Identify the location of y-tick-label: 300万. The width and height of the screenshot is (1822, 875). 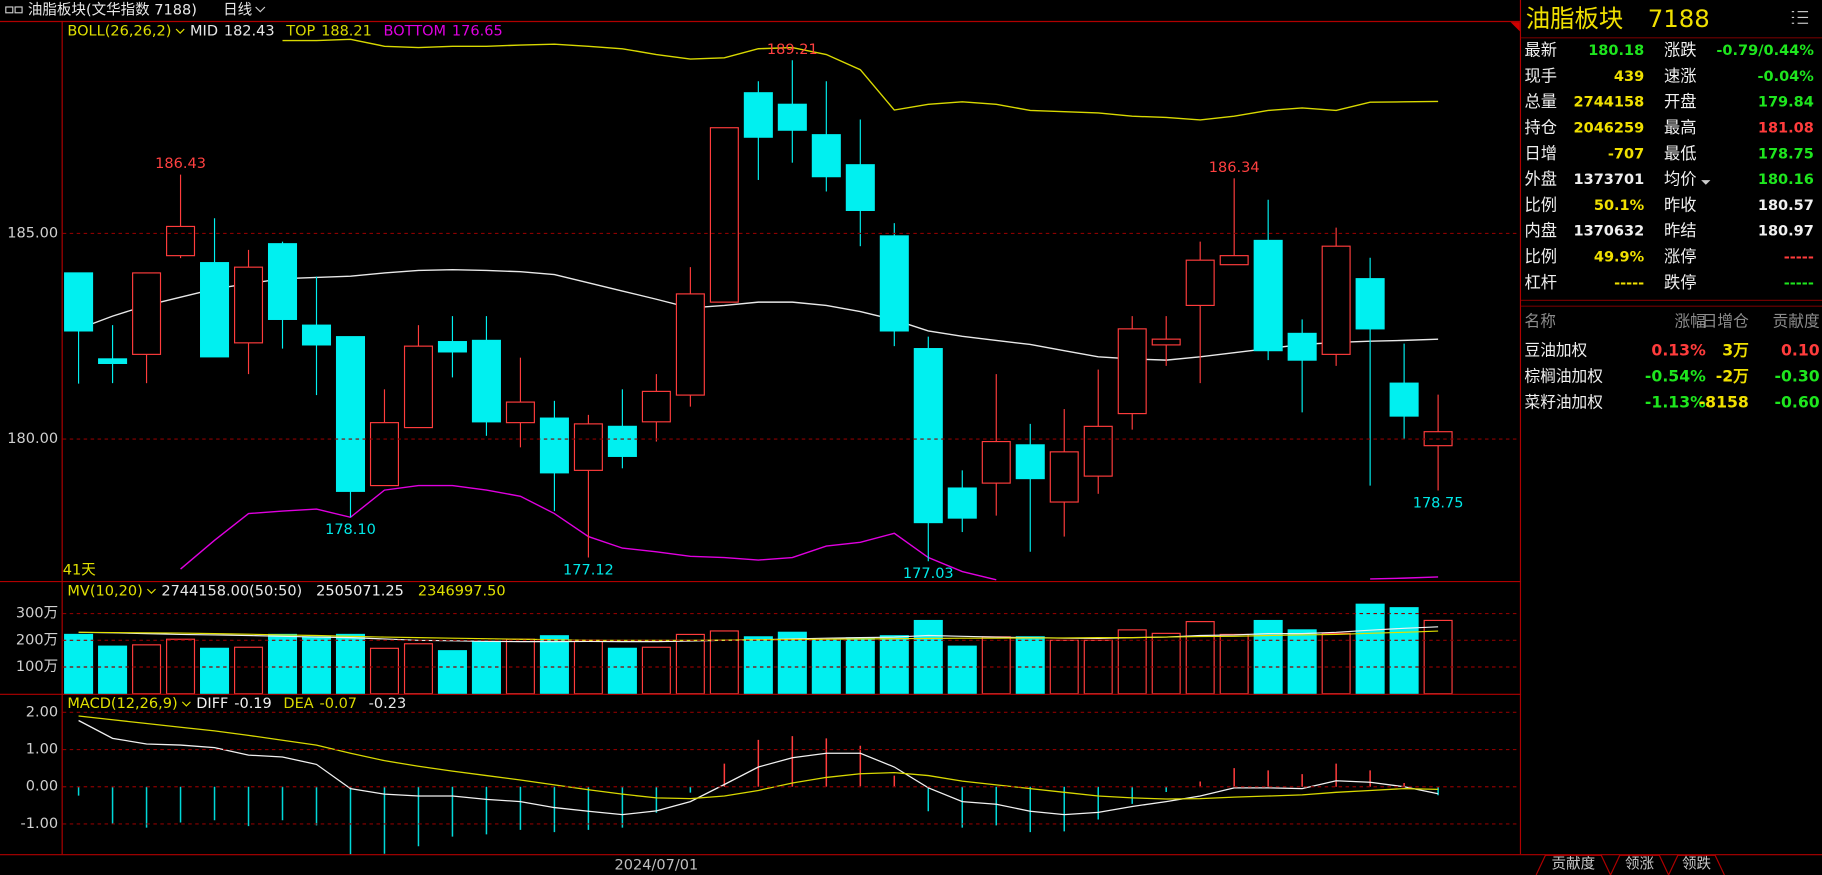
(37, 614).